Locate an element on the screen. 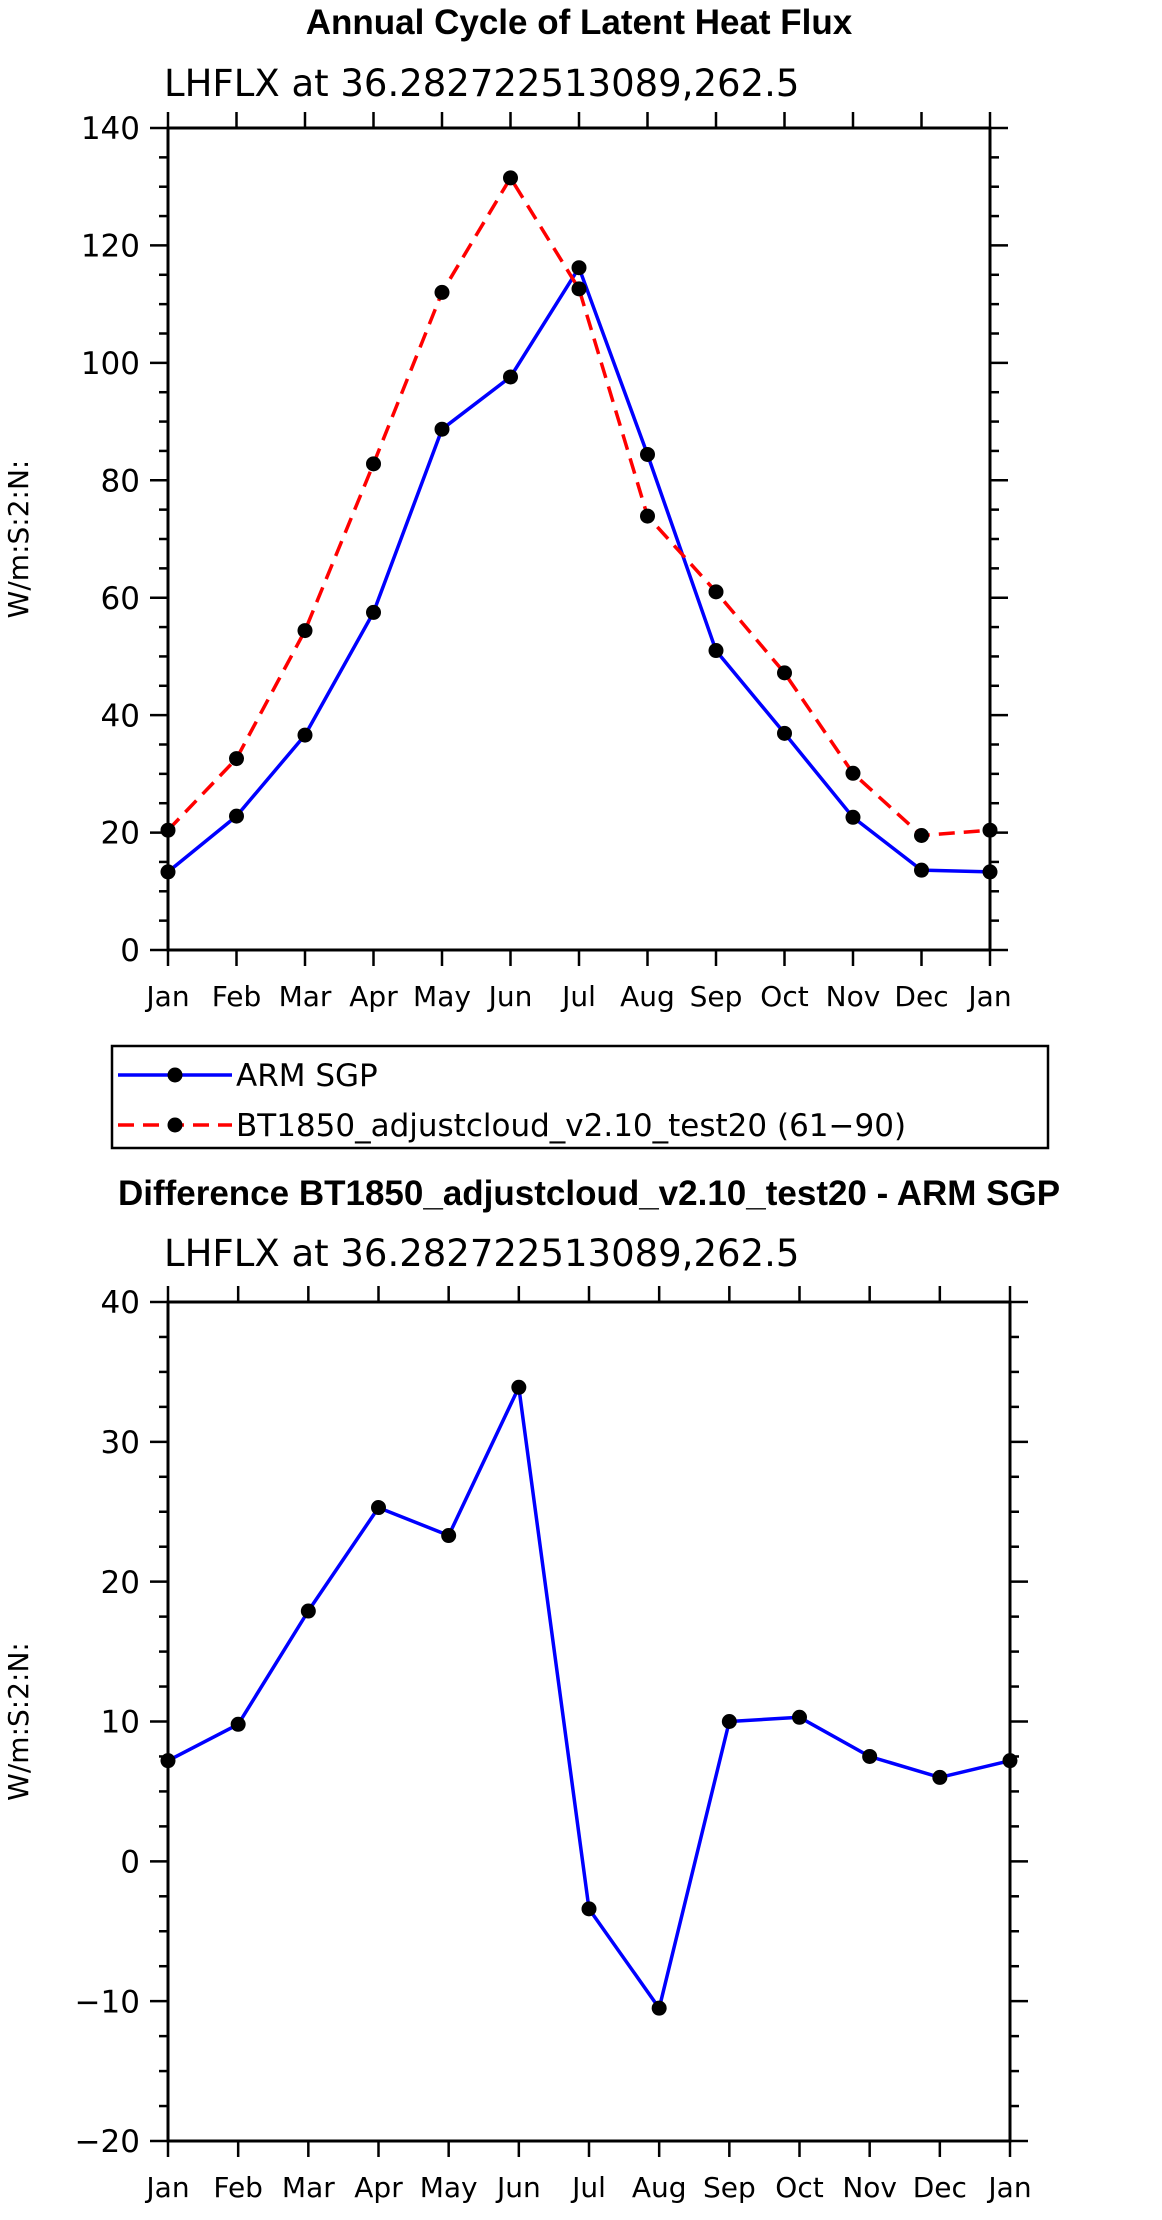  y-tick-label: 10 is located at coordinates (120, 1723).